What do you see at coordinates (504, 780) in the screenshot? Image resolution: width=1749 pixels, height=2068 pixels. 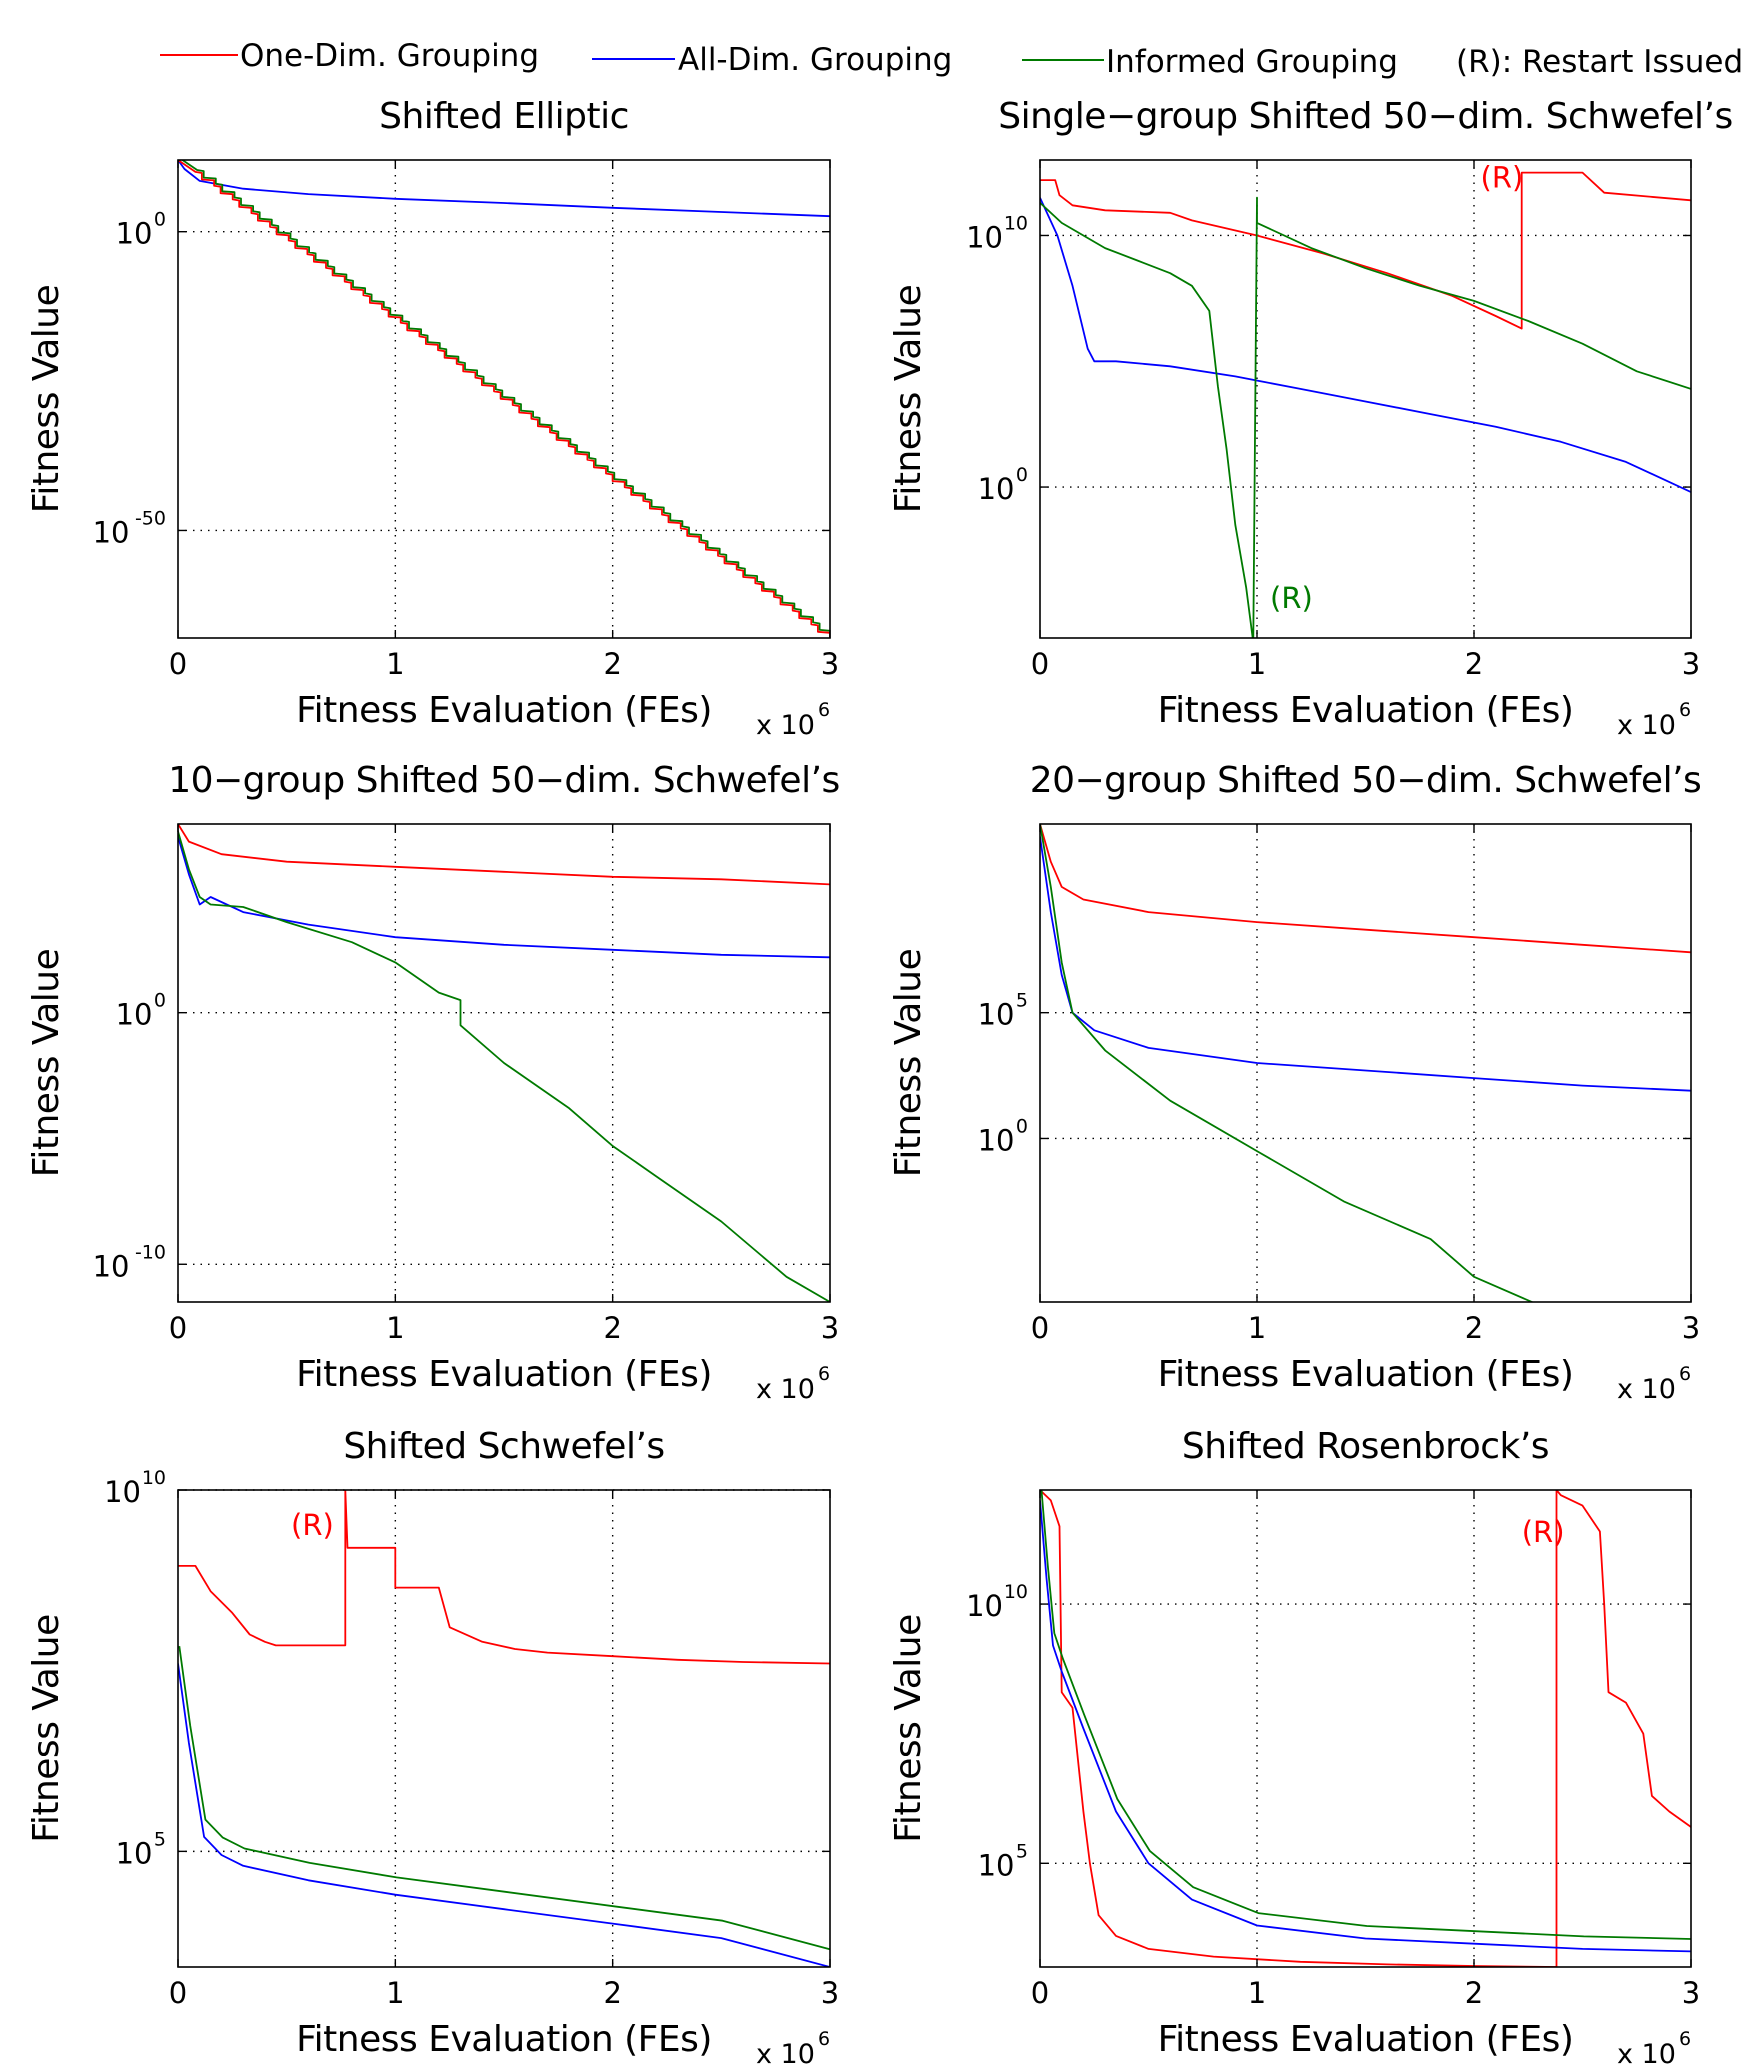 I see `chart-title: 10−group Shifted 50−dim. Schwefel’s` at bounding box center [504, 780].